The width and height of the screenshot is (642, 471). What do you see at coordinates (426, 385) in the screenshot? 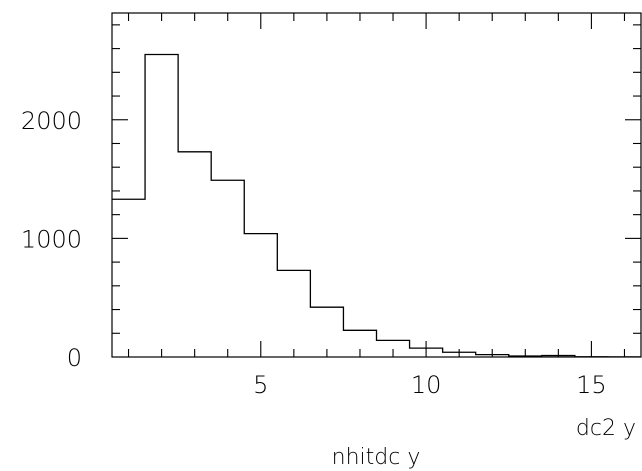
I see `x-tick-label: 10` at bounding box center [426, 385].